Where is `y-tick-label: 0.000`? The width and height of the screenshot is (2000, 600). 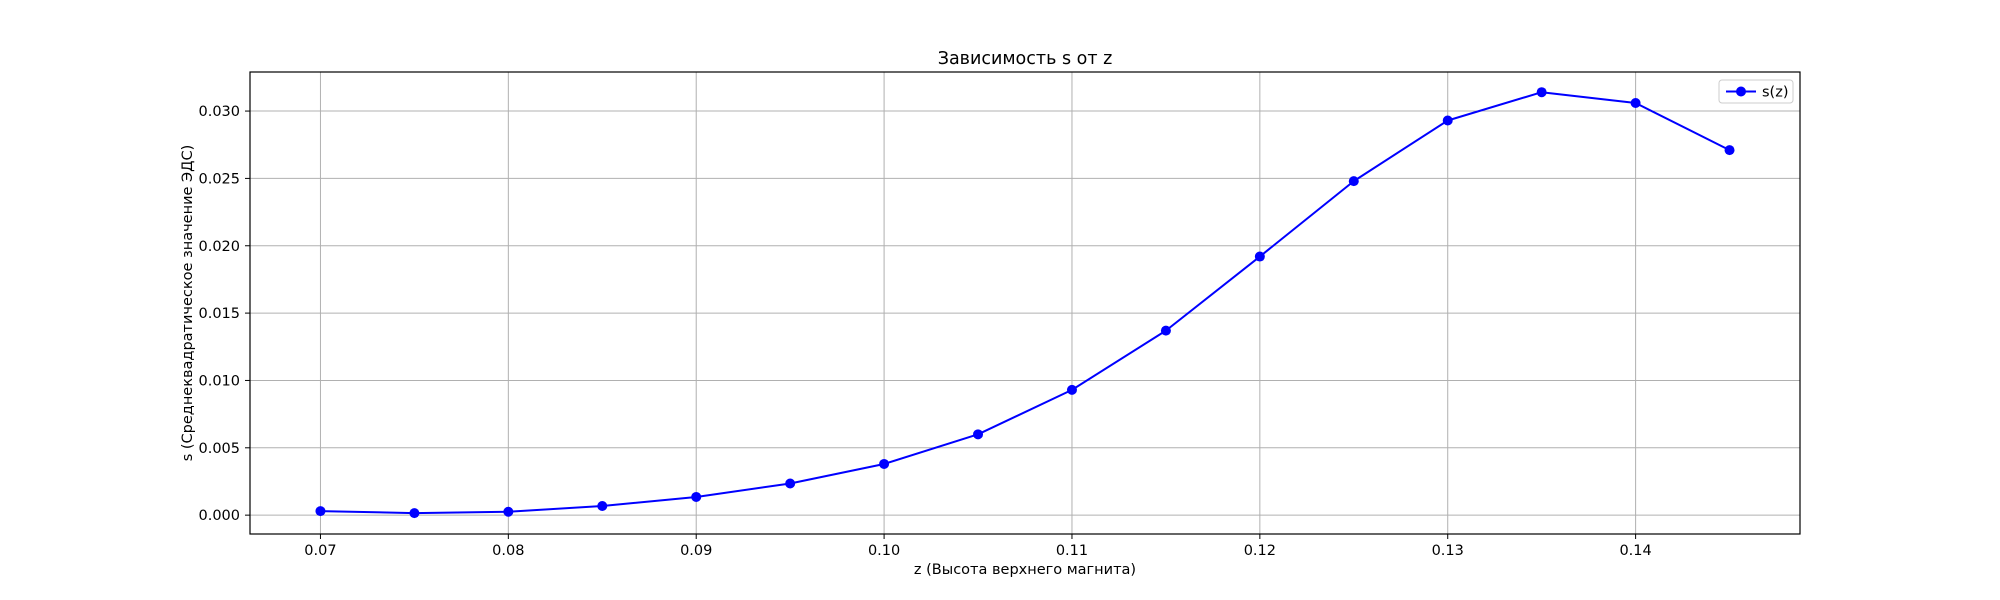
y-tick-label: 0.000 is located at coordinates (219, 516).